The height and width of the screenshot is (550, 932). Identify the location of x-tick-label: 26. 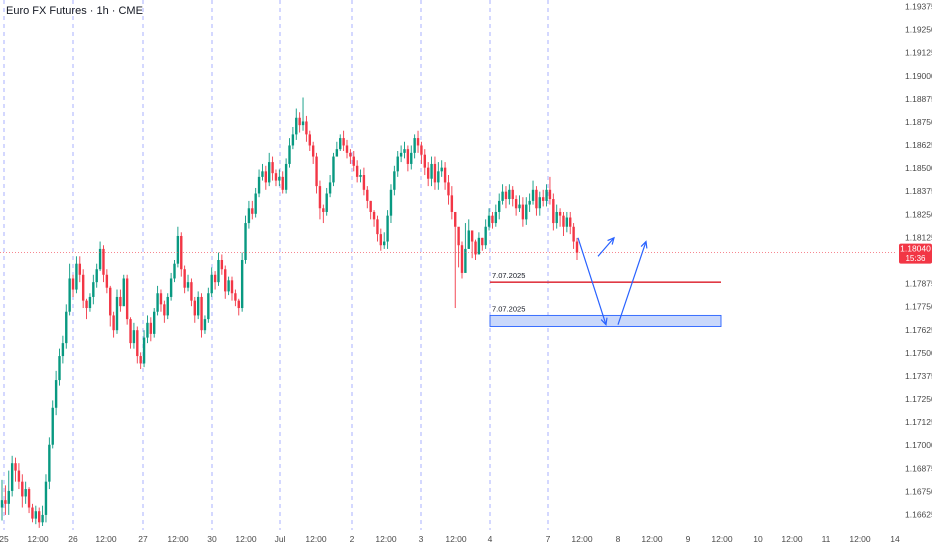
(73, 539).